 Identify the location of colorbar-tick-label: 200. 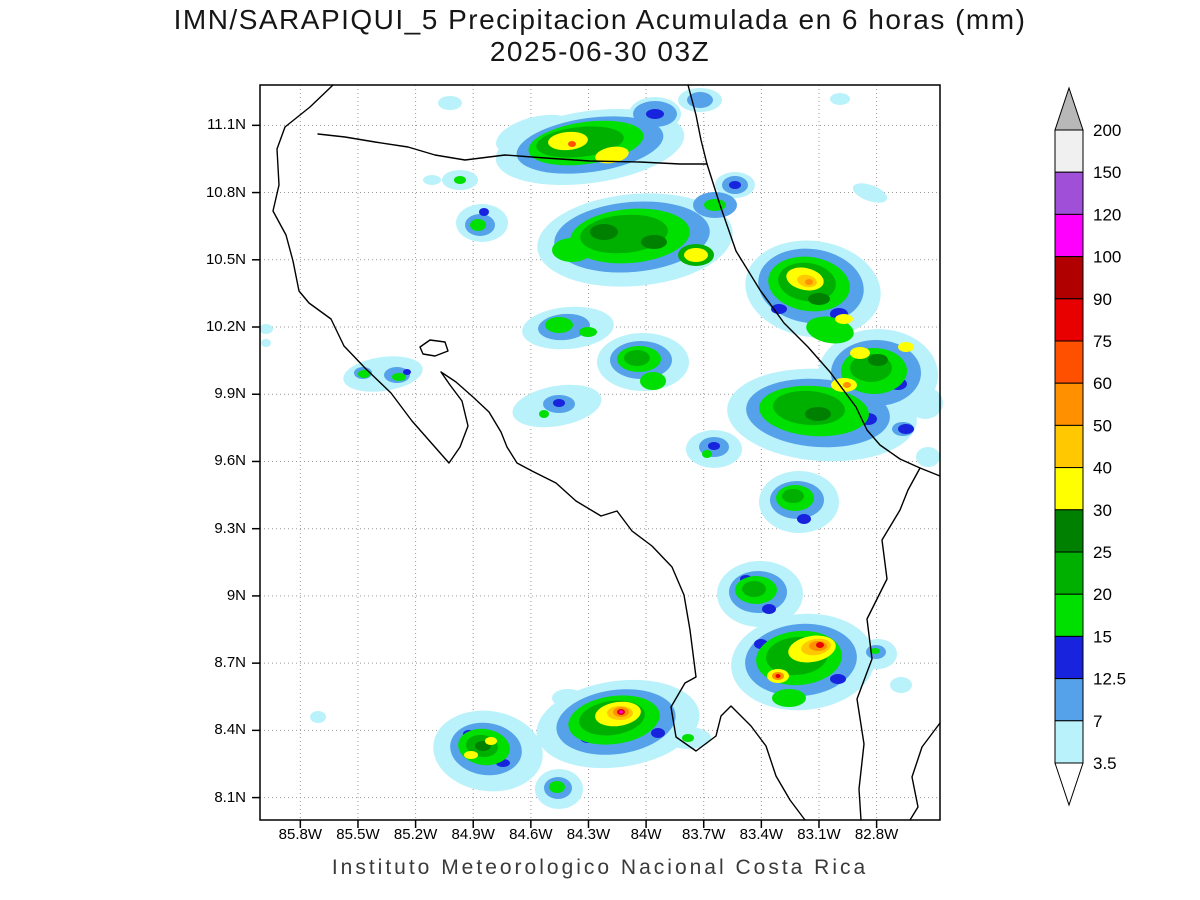
(1107, 130).